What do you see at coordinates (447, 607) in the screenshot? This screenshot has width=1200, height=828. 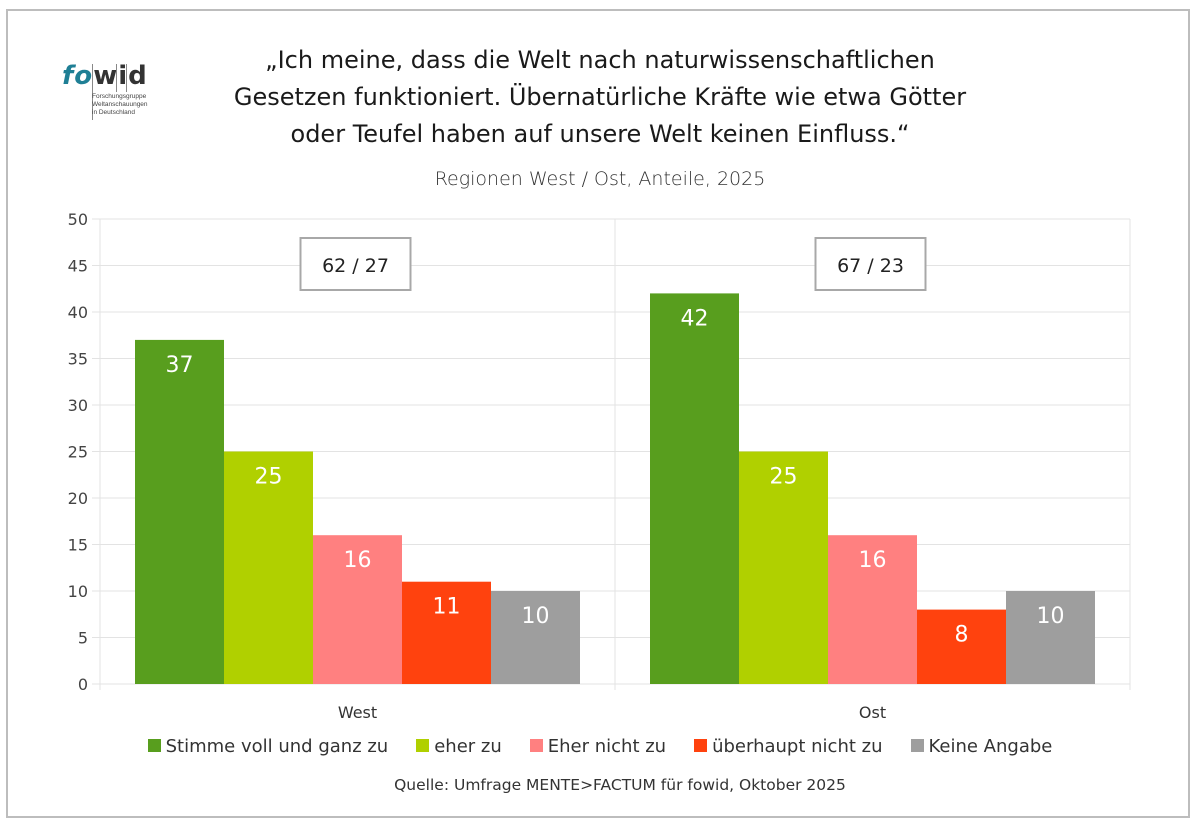 I see `bar-data-label: 11` at bounding box center [447, 607].